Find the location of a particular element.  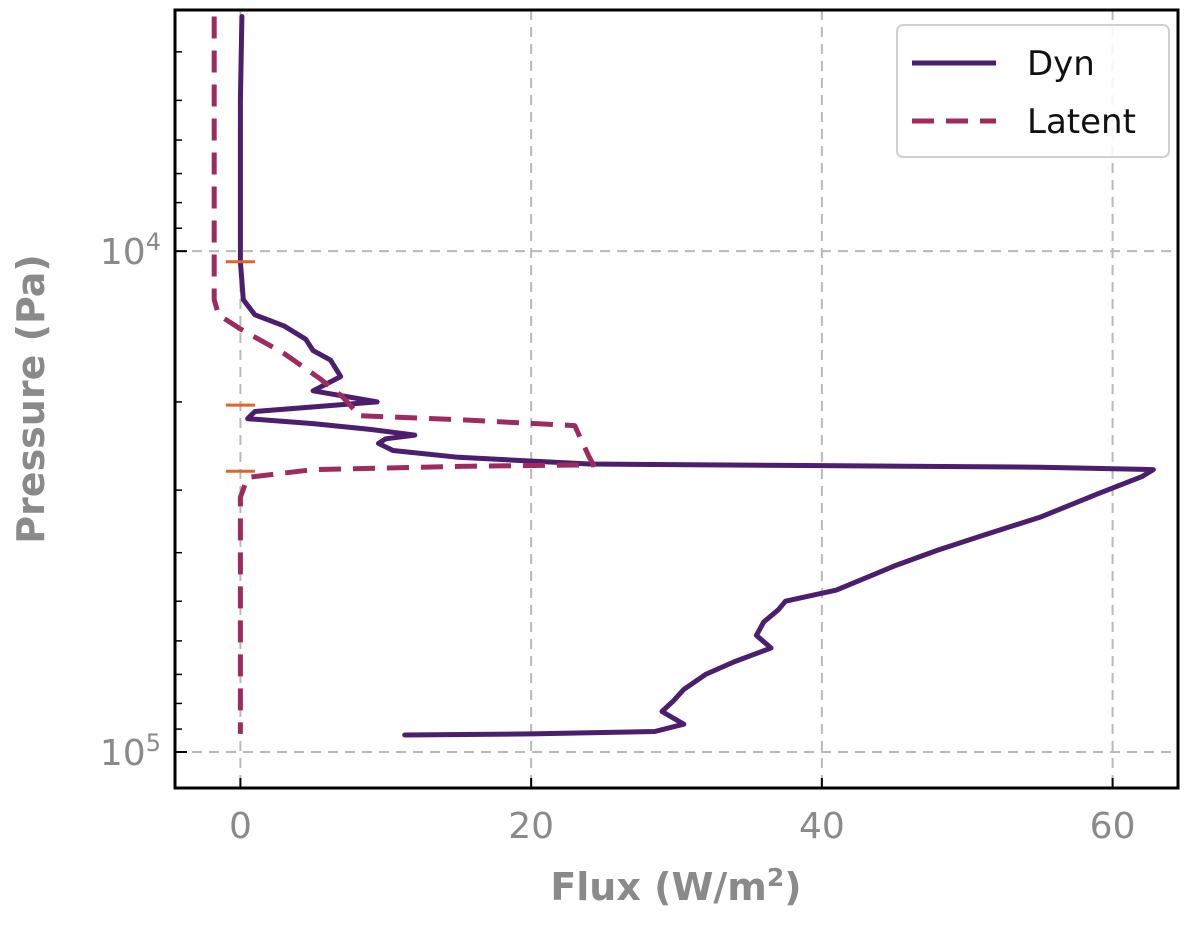

legend: Dyn Latent is located at coordinates (1033, 91).